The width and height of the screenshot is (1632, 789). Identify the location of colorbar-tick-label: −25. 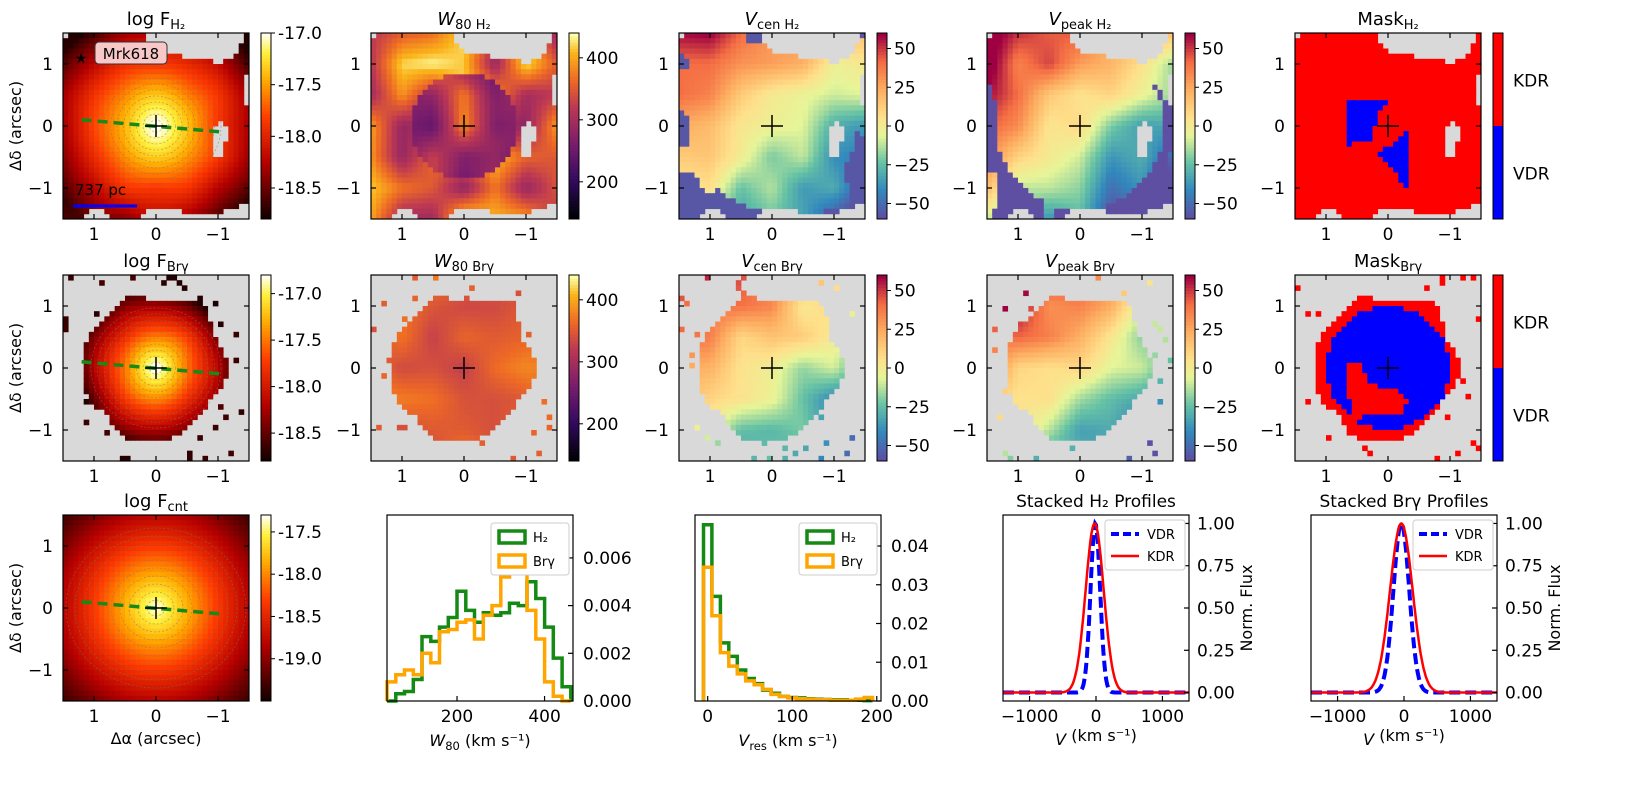
(912, 166).